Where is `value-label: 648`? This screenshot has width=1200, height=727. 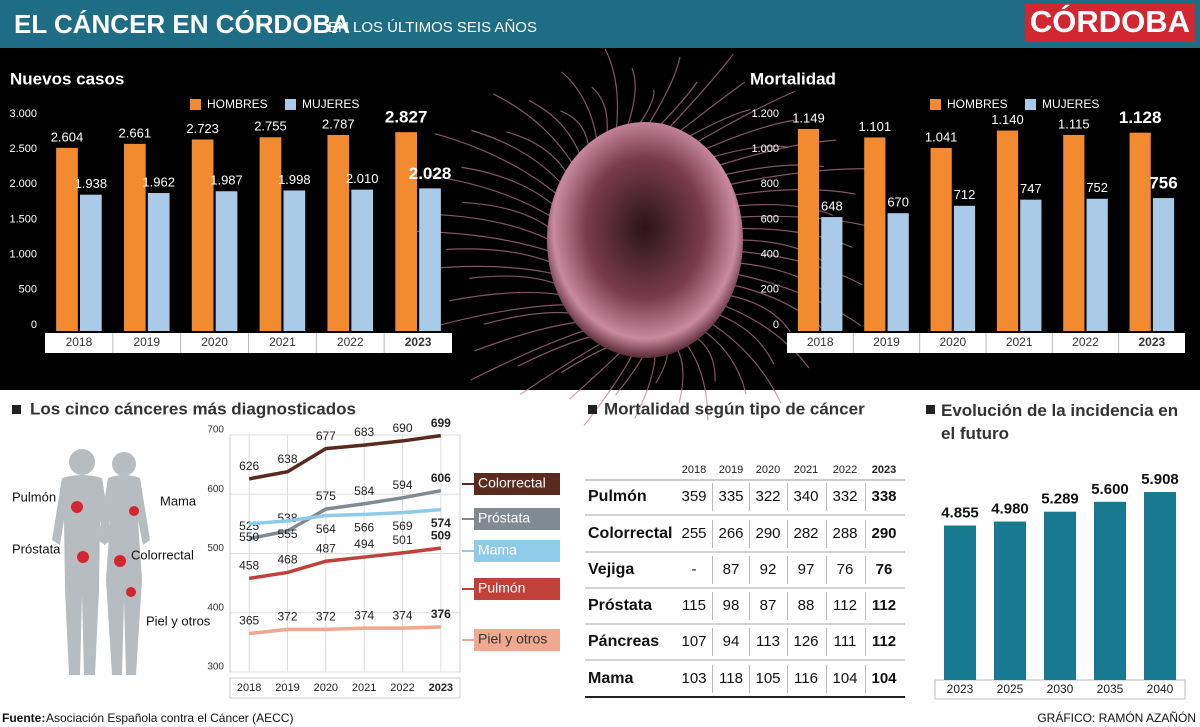 value-label: 648 is located at coordinates (832, 205).